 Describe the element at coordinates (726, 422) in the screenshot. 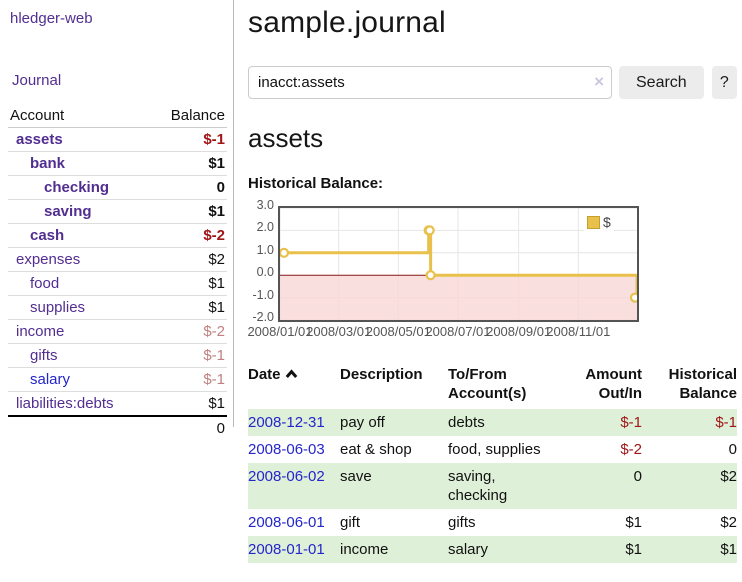

I see `transaction-balance: $-1` at that location.